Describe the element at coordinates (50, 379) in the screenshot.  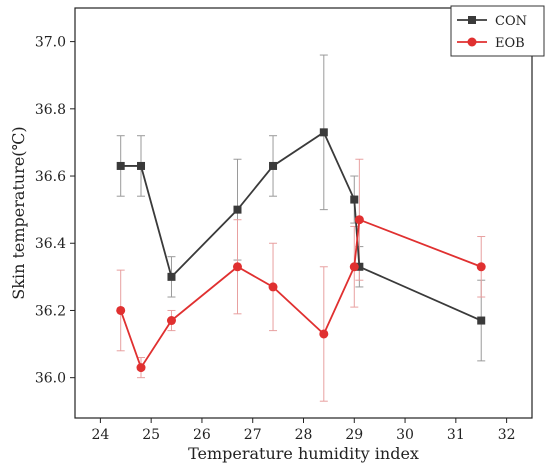
I see `y-tick-label: 36.0` at that location.